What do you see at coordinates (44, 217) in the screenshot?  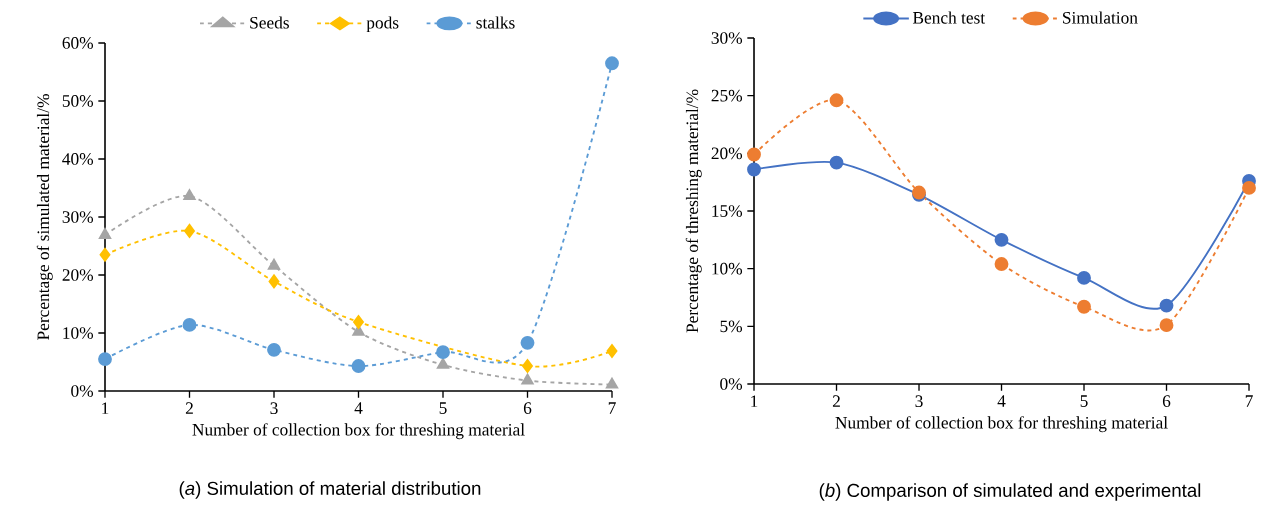 I see `y-axis-title: Percentage of simulated material/%` at bounding box center [44, 217].